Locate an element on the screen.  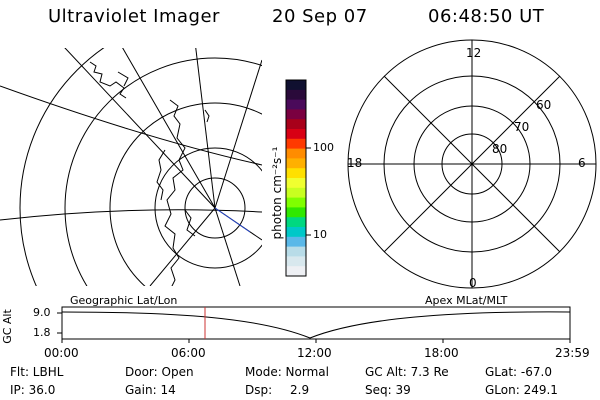
gain-status: Gain: 14 is located at coordinates (150, 390).